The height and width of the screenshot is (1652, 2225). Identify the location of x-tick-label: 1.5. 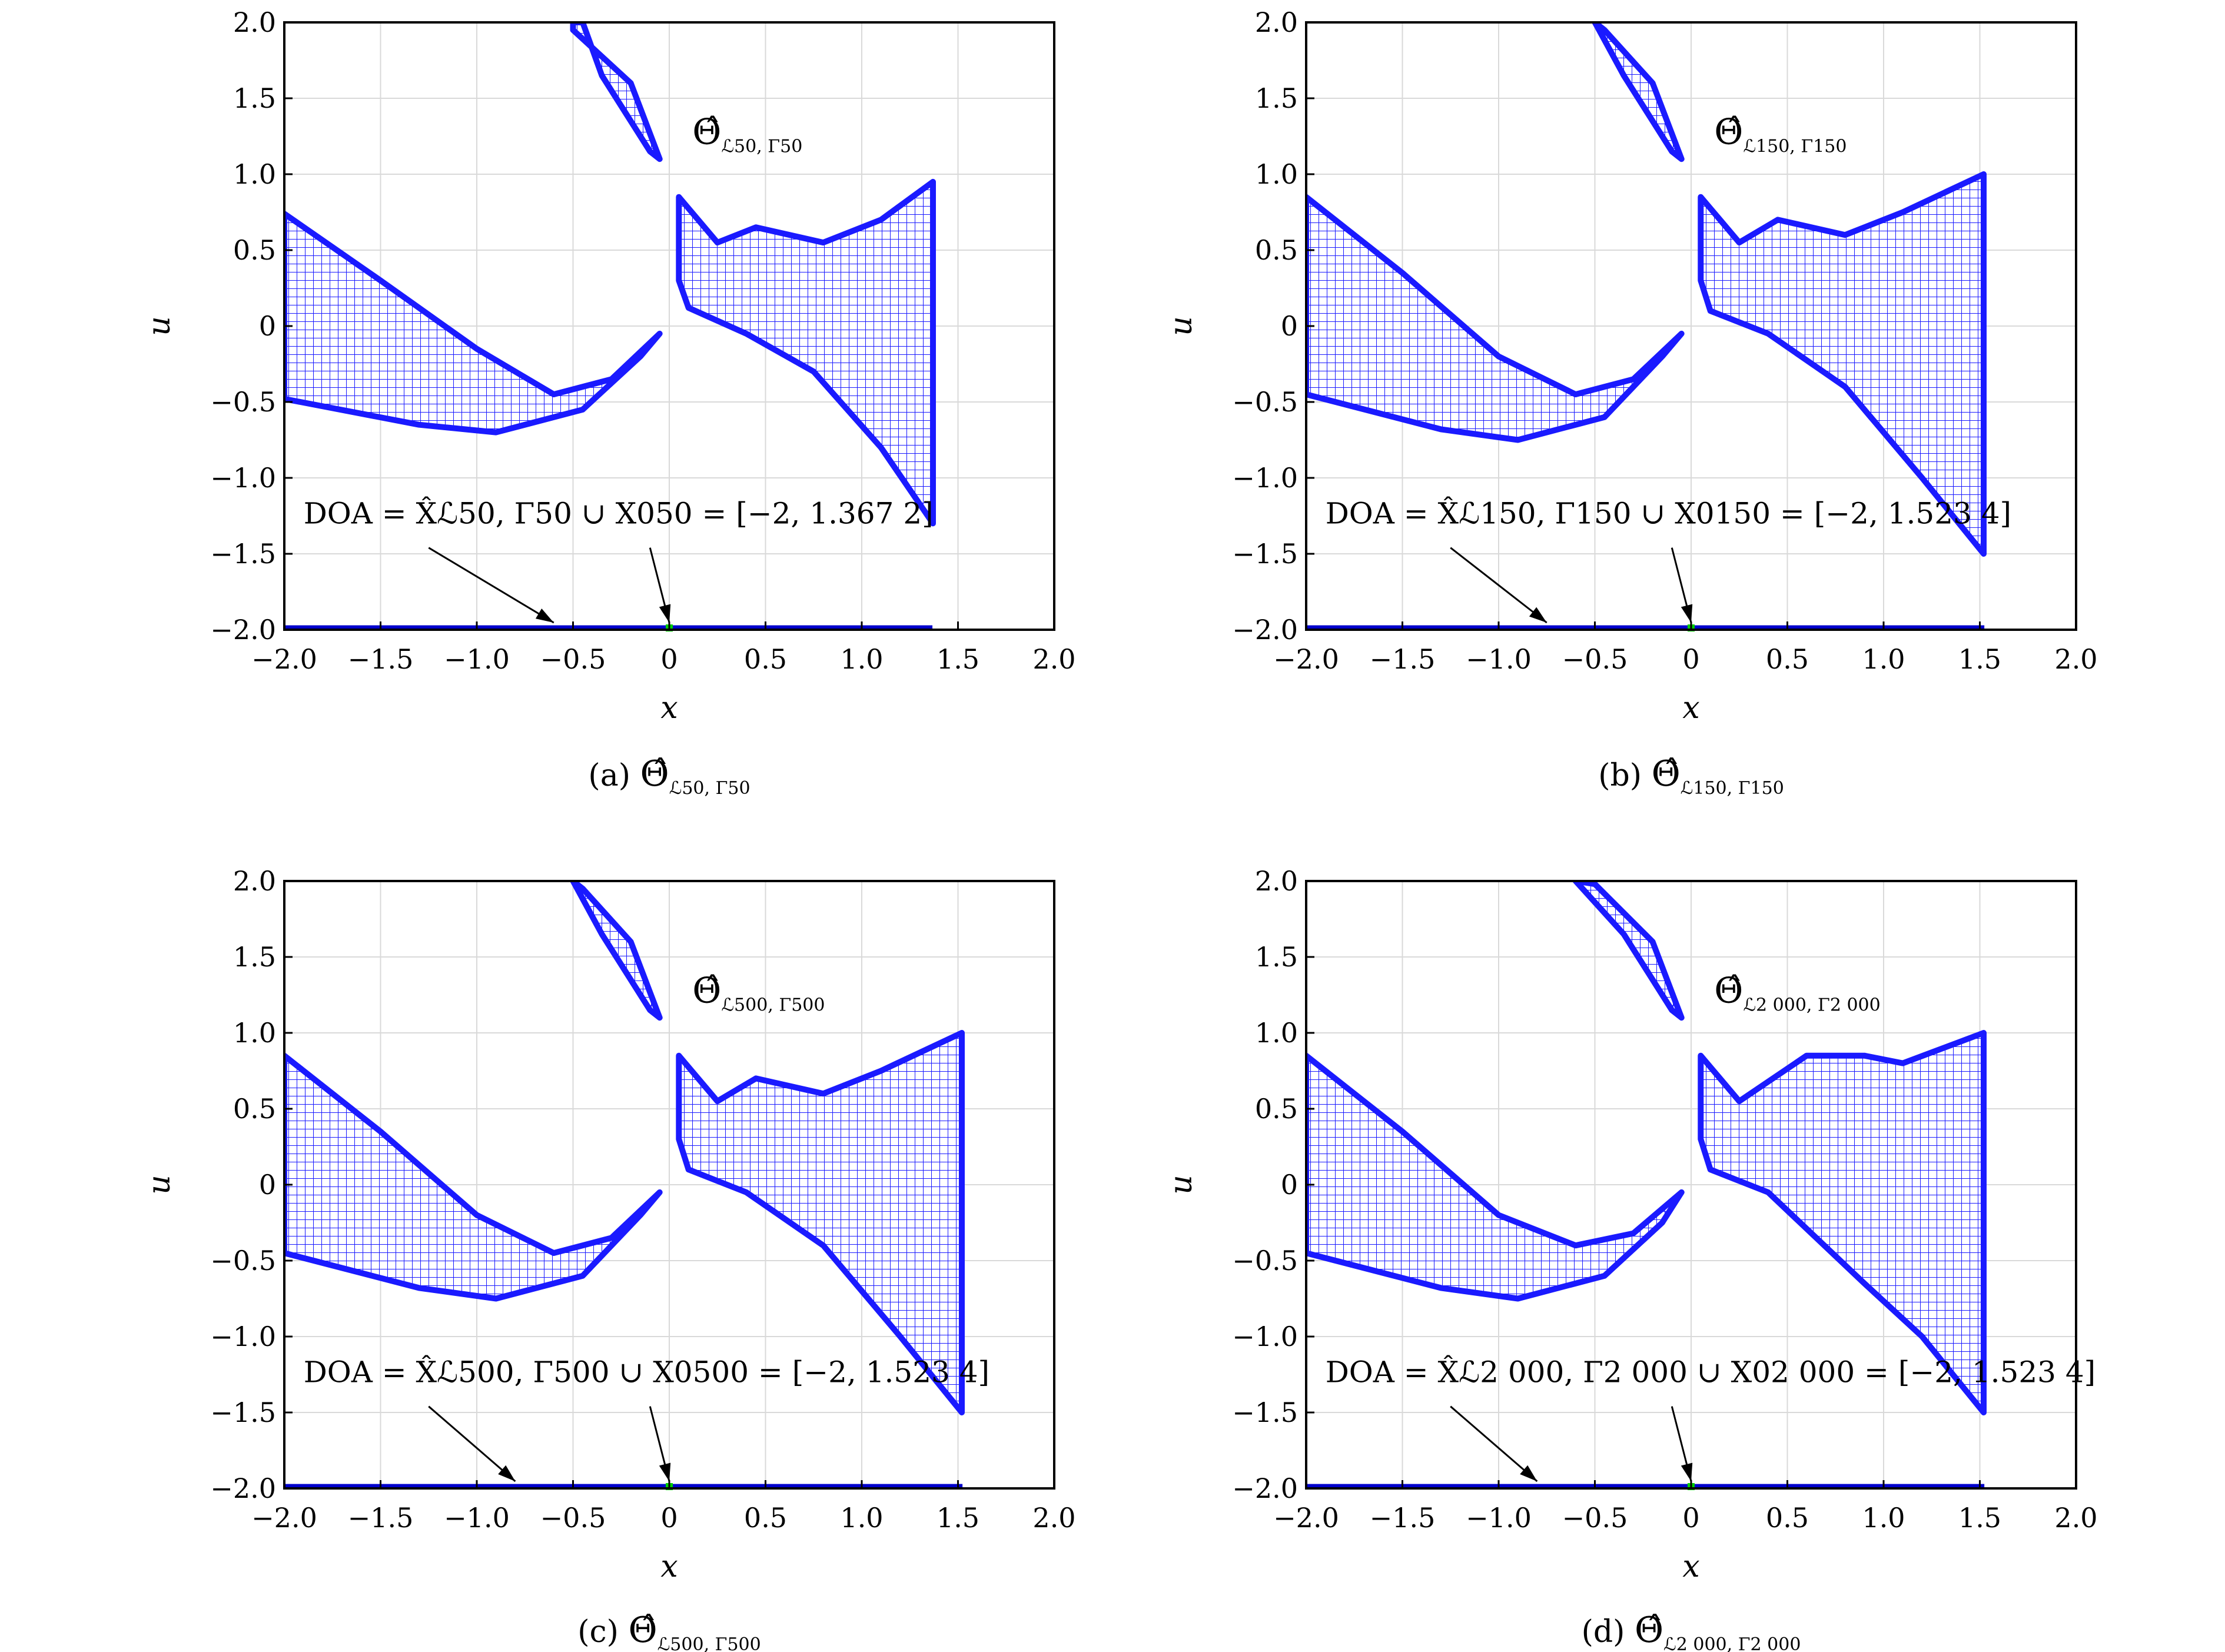
(1979, 659).